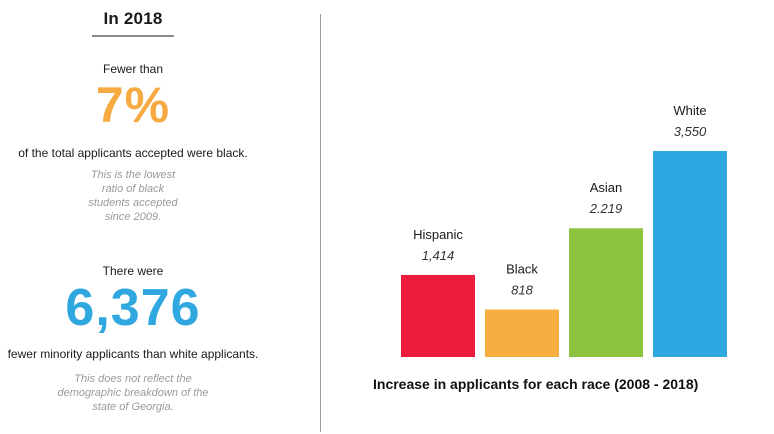 This screenshot has width=774, height=434. Describe the element at coordinates (133, 69) in the screenshot. I see `stat1-lead: Fewer than` at that location.